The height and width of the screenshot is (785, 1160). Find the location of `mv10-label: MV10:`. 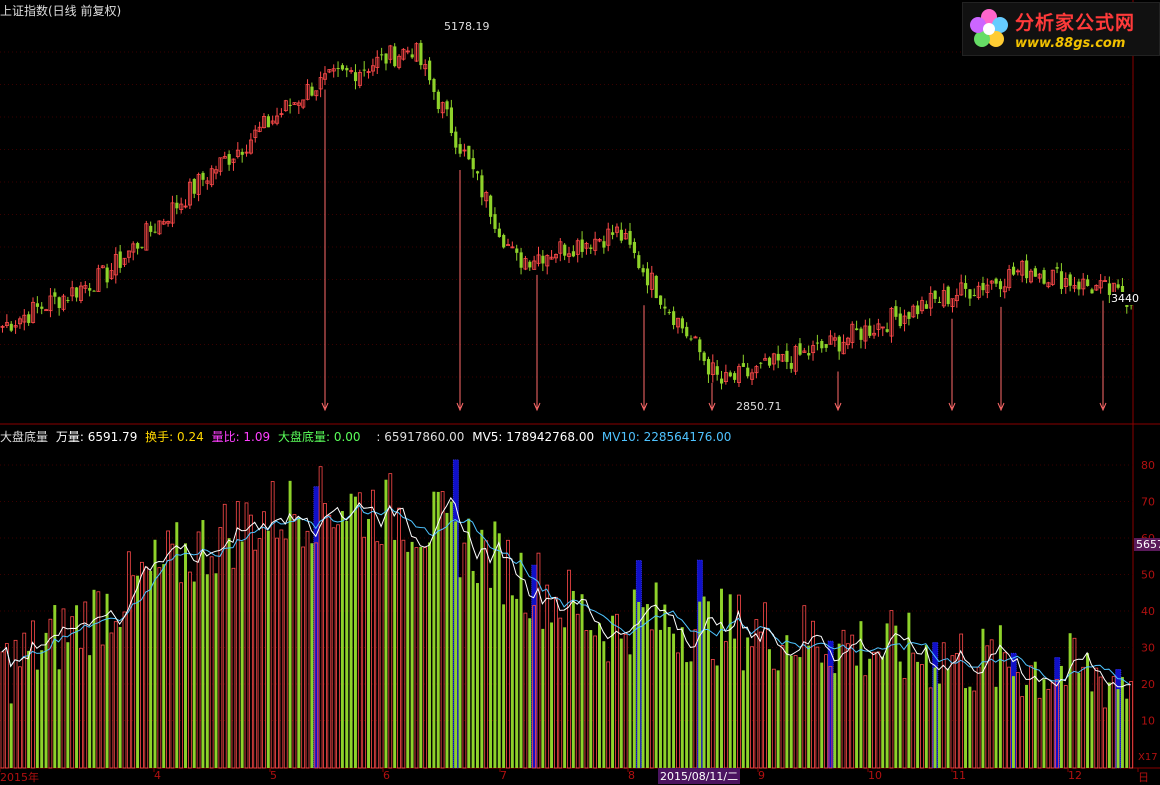

mv10-label: MV10: is located at coordinates (622, 437).